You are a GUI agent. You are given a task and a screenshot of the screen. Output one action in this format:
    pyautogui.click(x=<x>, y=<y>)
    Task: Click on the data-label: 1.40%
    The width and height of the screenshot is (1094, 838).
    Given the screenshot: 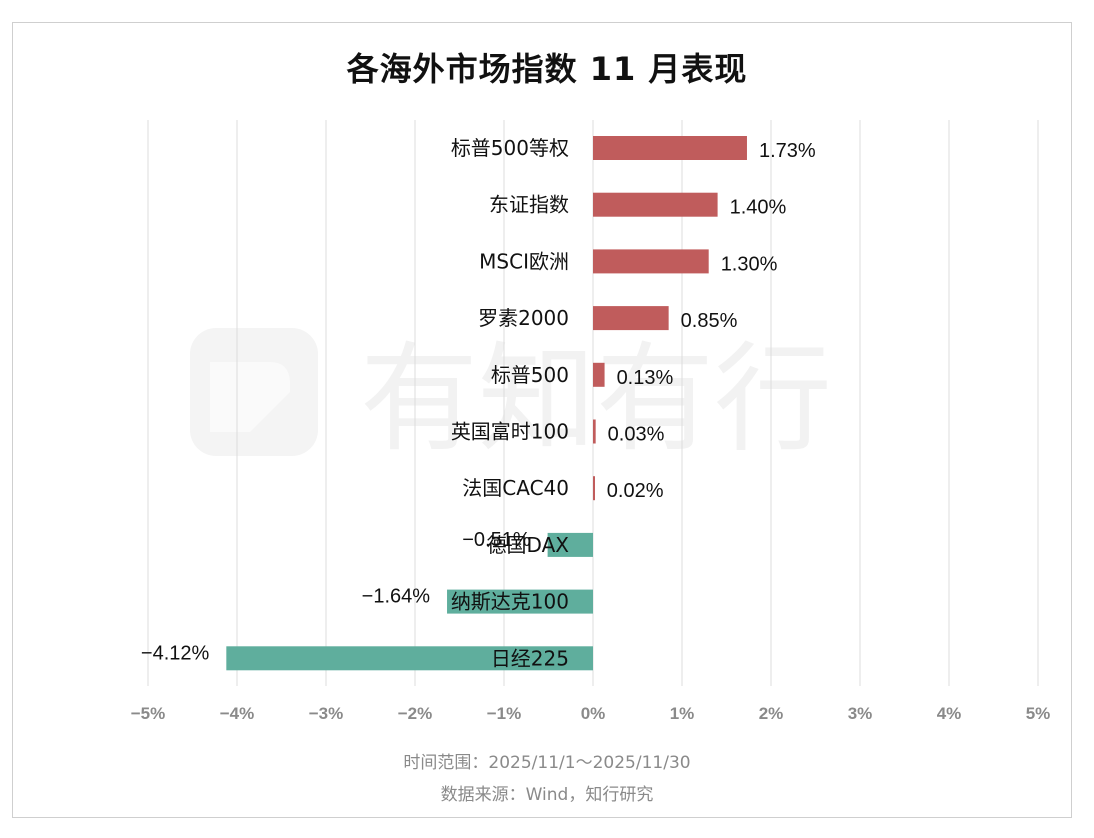 What is the action you would take?
    pyautogui.click(x=758, y=208)
    